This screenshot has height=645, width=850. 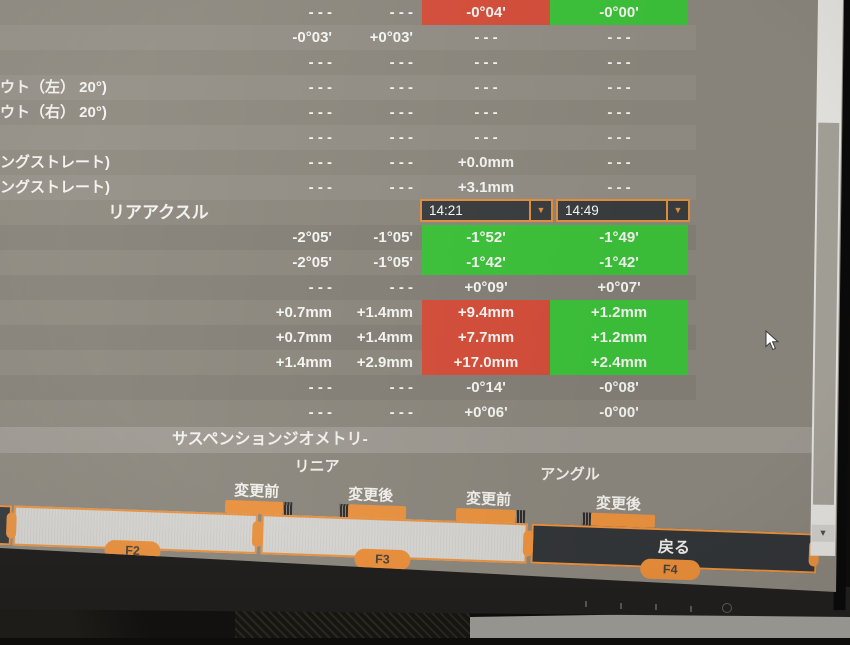 I want to click on table-row: +0.7mm +1.4mm +9.4mm +1.2mm, so click(x=348, y=312).